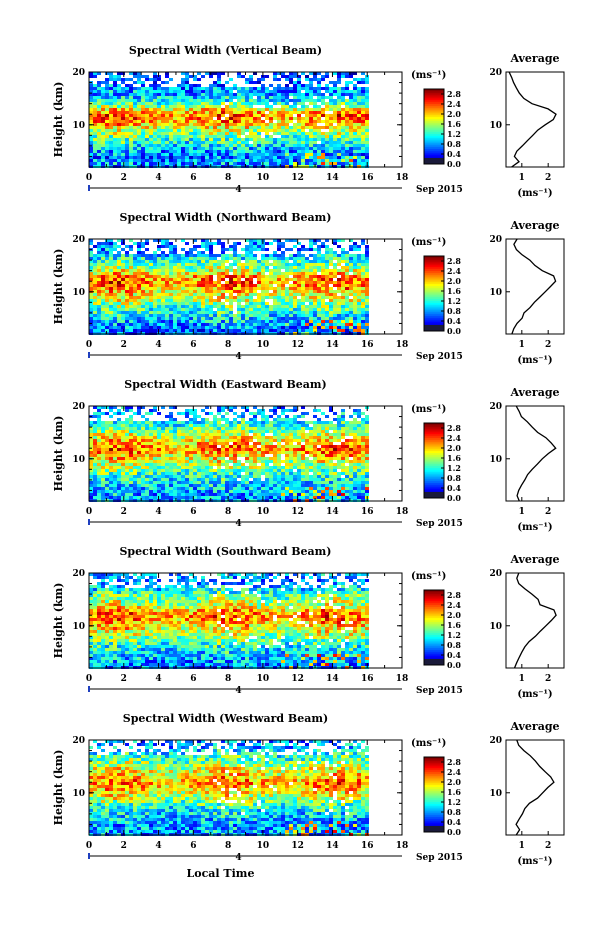 The height and width of the screenshot is (929, 616). I want to click on x-tick-label: 8, so click(228, 846).